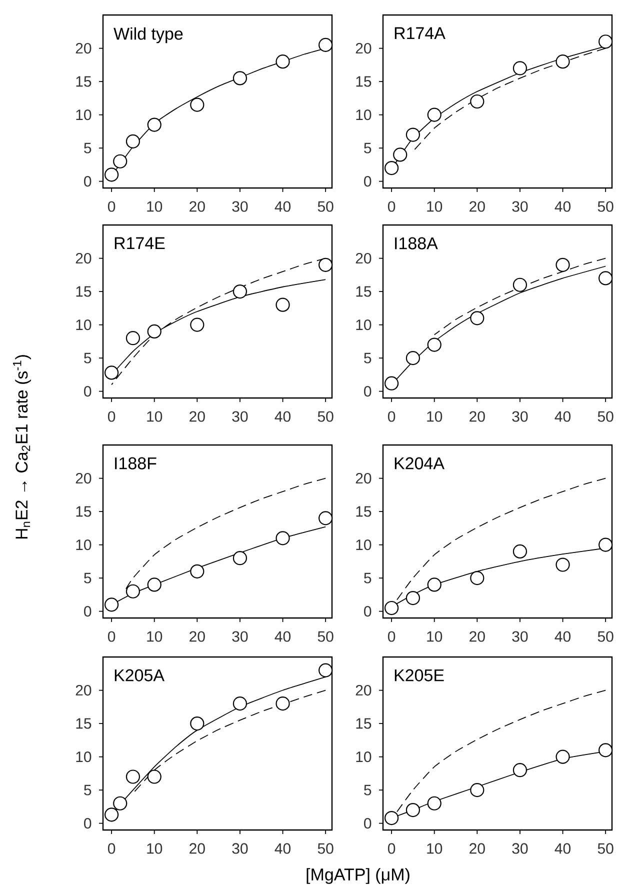  I want to click on text: R174A, so click(420, 33).